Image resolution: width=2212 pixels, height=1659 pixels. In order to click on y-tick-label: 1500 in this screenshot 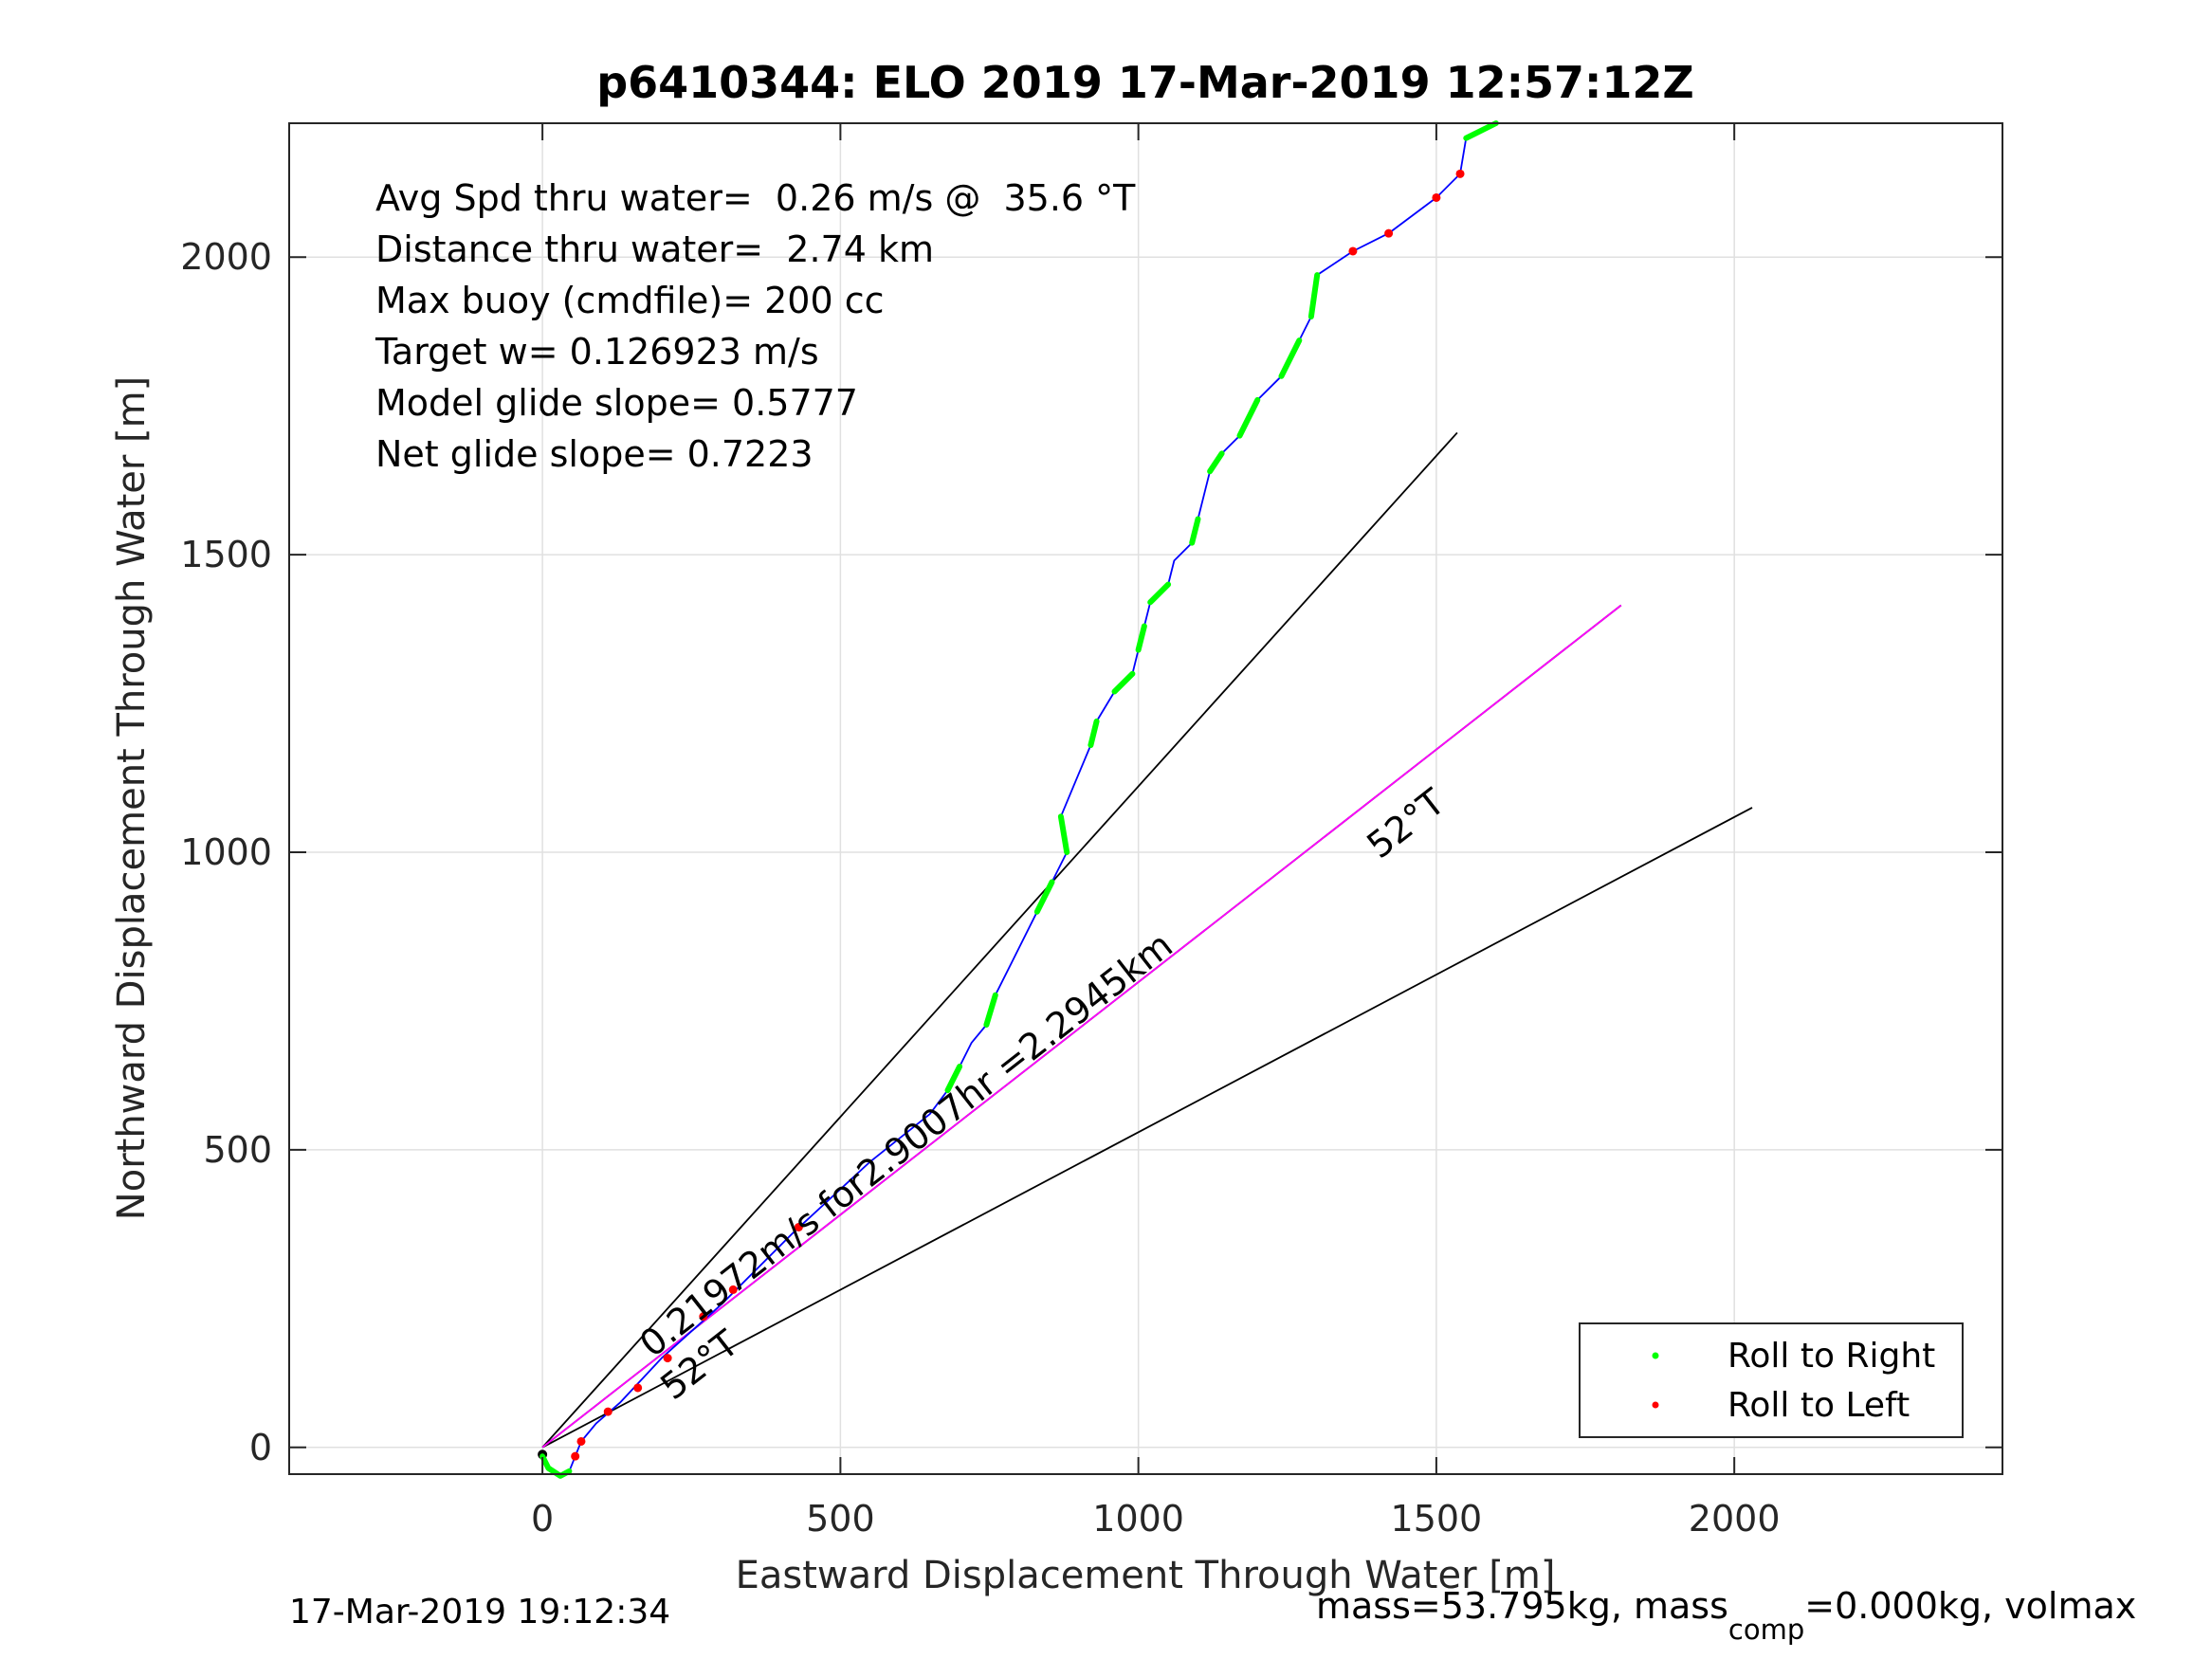, I will do `click(226, 554)`.